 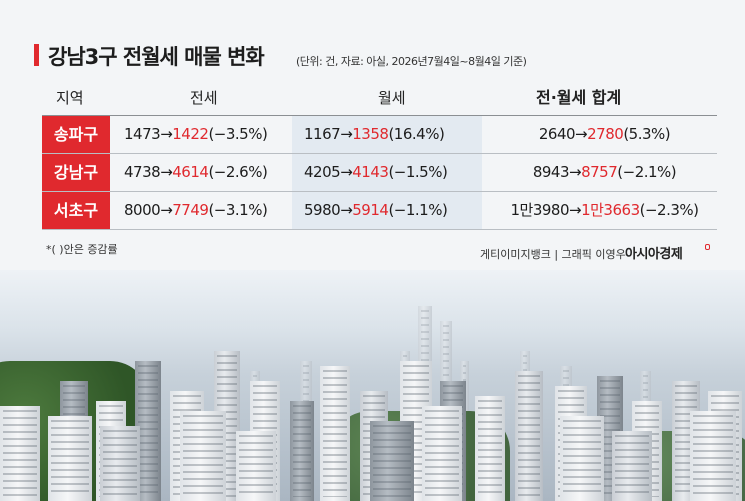 What do you see at coordinates (142, 134) in the screenshot?
I see `jeonse-before: 1473` at bounding box center [142, 134].